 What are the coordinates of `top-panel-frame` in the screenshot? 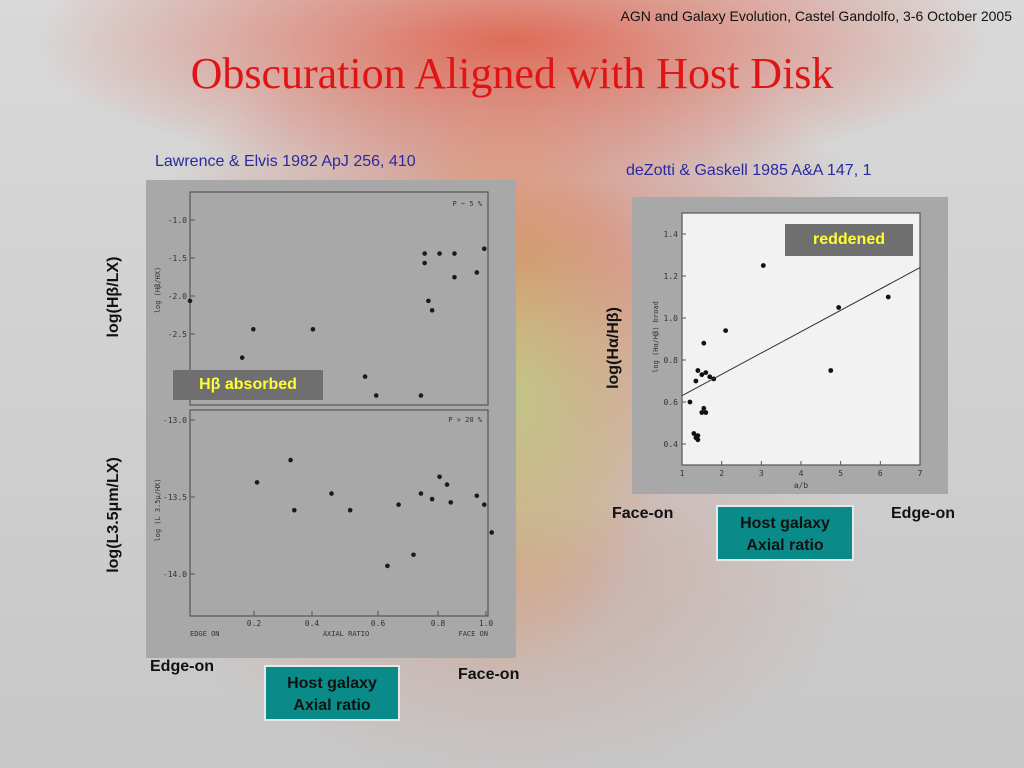 It's located at (339, 298).